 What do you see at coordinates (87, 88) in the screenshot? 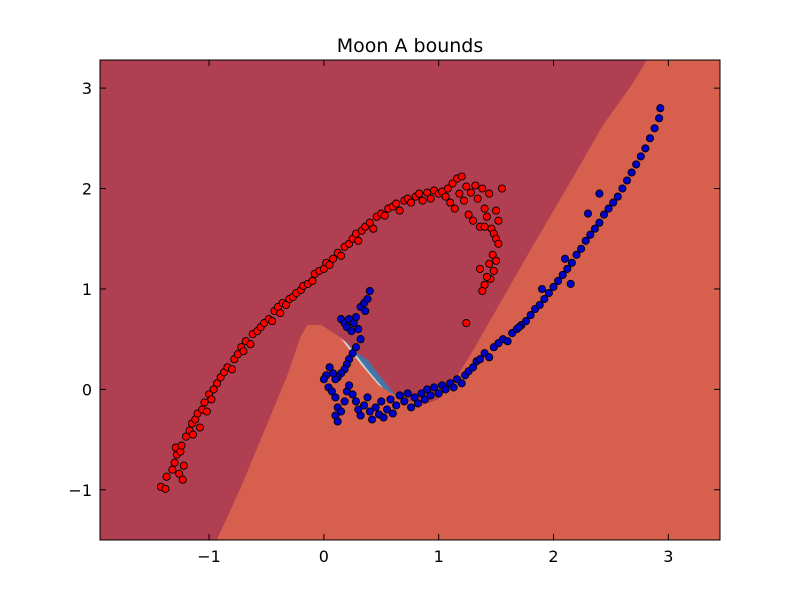
I see `y-tick-label: 3` at bounding box center [87, 88].